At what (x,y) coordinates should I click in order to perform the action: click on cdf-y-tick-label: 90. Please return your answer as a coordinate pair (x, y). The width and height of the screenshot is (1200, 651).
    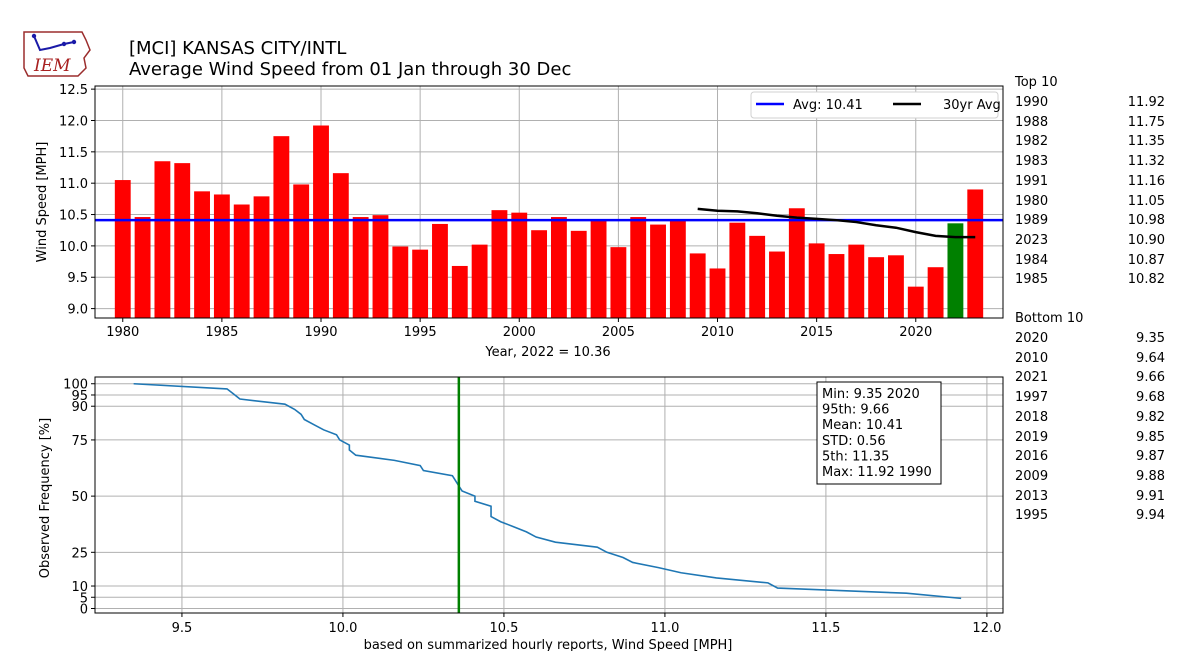
    Looking at the image, I should click on (79, 407).